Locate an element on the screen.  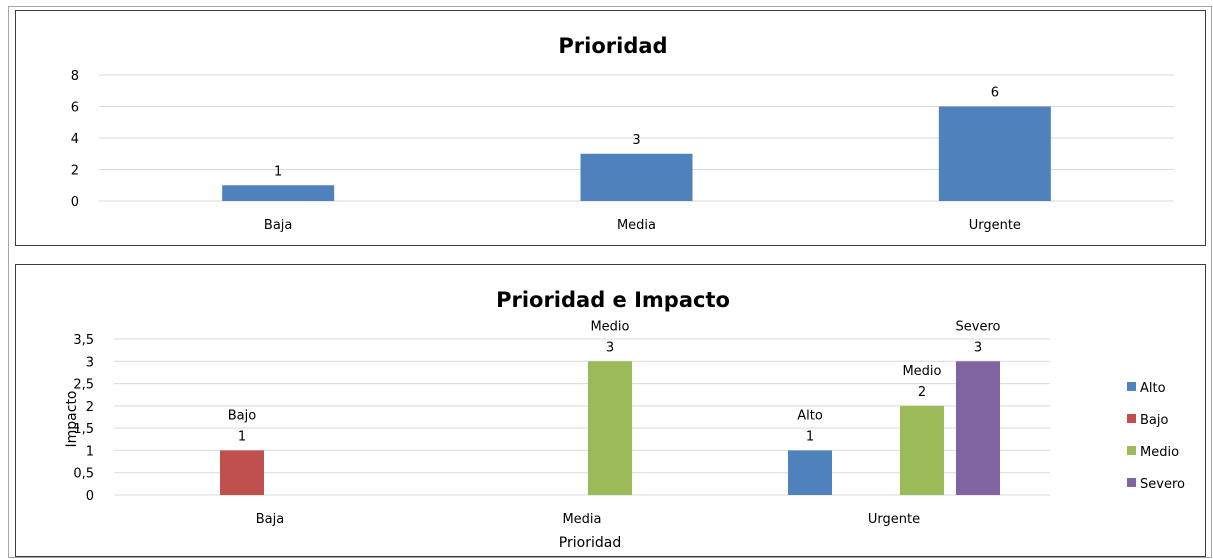
legend: Alto Bajo Medio Severo is located at coordinates (1156, 436).